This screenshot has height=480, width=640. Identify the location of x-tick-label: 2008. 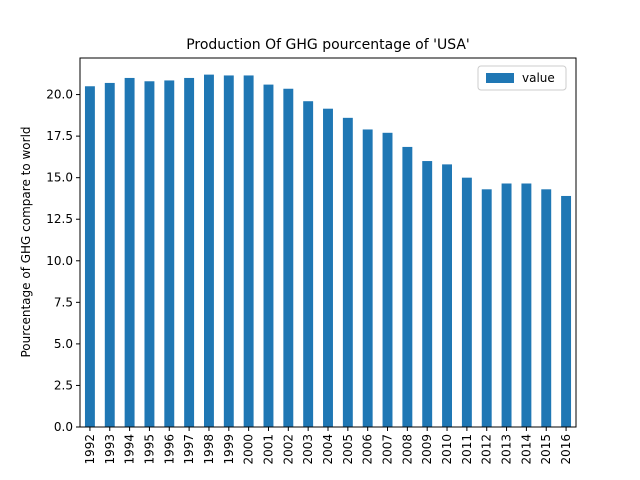
(407, 449).